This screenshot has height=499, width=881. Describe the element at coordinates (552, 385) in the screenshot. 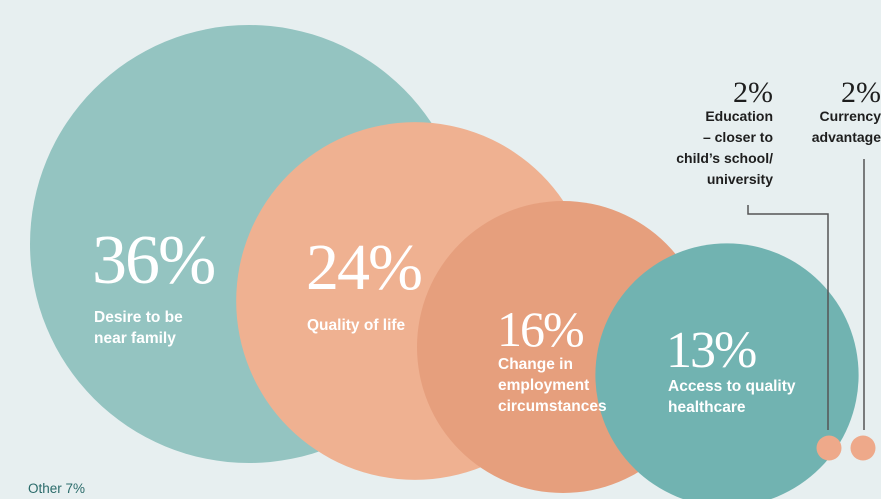

I see `bubble-2-label: Change in employment circumstances` at that location.